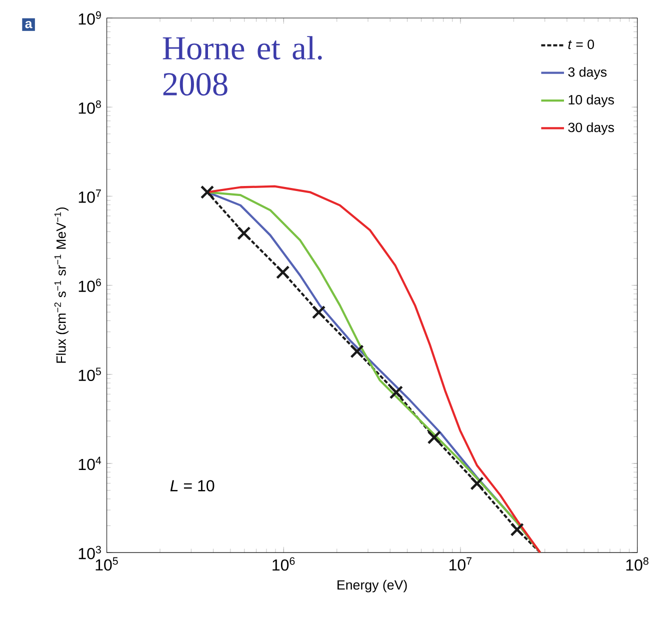 The width and height of the screenshot is (656, 621). Describe the element at coordinates (89, 553) in the screenshot. I see `y-tick-label: 10$^{3}$` at that location.